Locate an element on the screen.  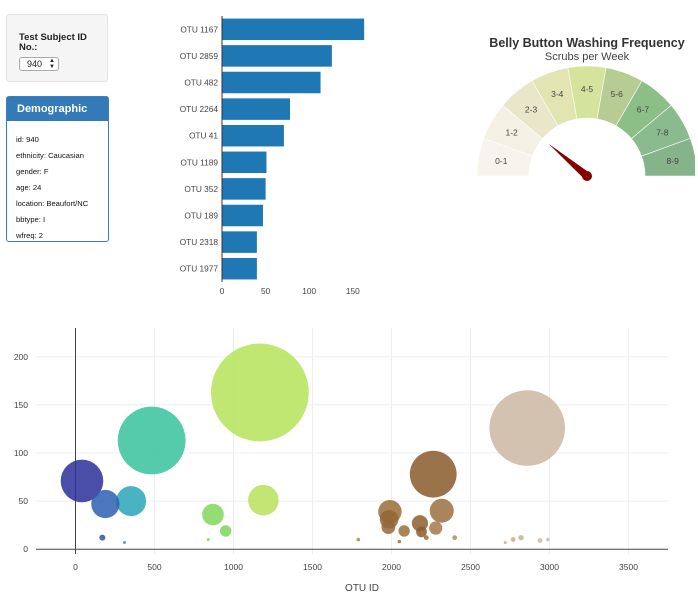
bar-category-label: OTU 189 is located at coordinates (201, 216).